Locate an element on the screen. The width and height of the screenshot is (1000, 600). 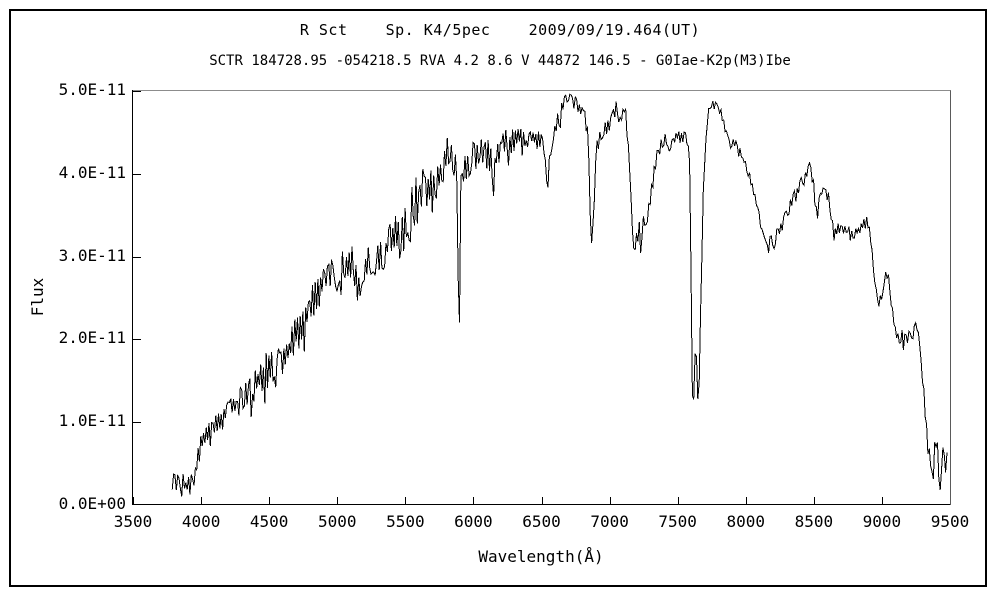
x-tick-label: 6500 is located at coordinates (541, 521).